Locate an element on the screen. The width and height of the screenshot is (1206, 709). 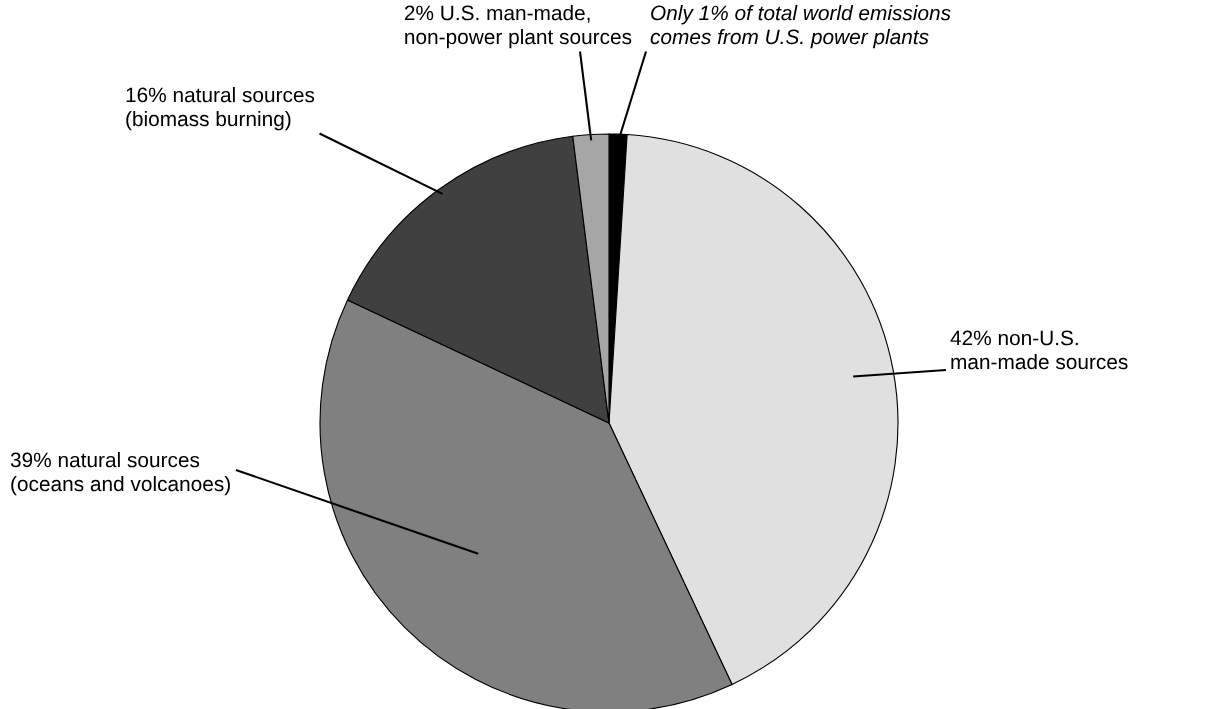
slice-label: 2% U.S. man-made, non-power plant sources is located at coordinates (518, 27).